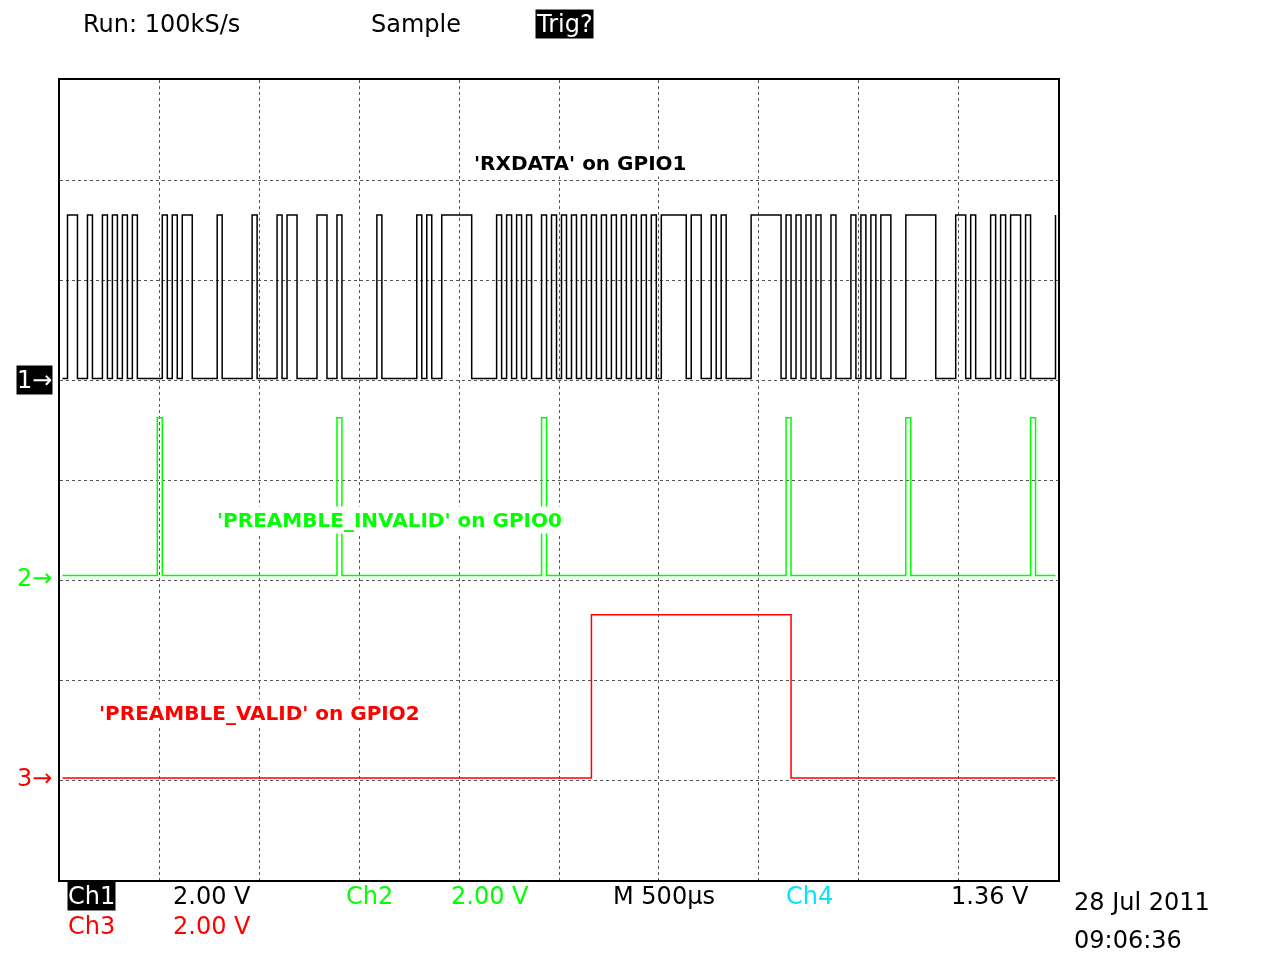 The image size is (1263, 955). What do you see at coordinates (1128, 940) in the screenshot?
I see `text: 09:06:36` at bounding box center [1128, 940].